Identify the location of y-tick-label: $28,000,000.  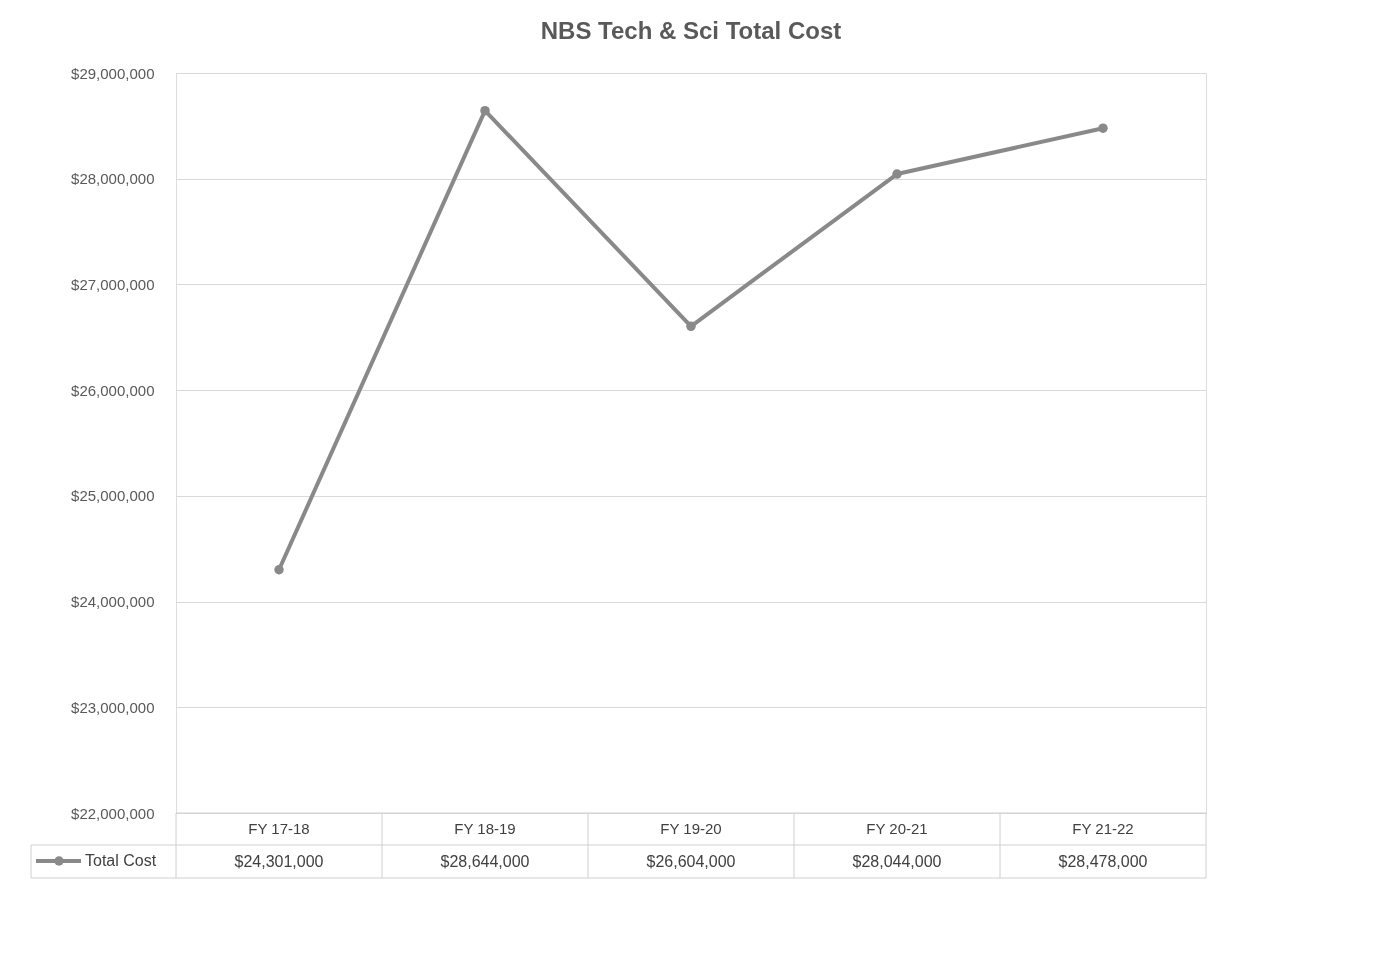
(113, 179).